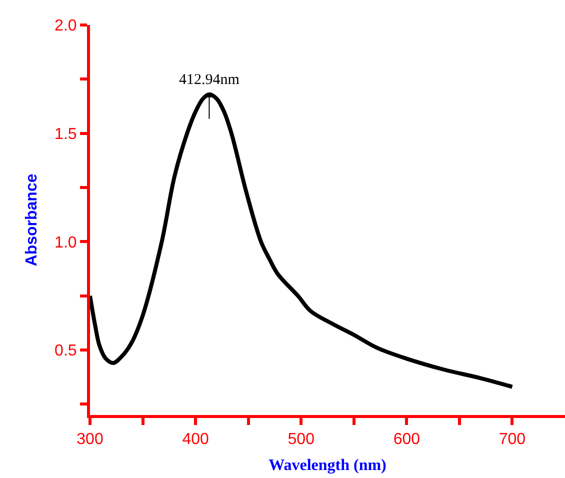  I want to click on annotation: 412.94nm, so click(209, 80).